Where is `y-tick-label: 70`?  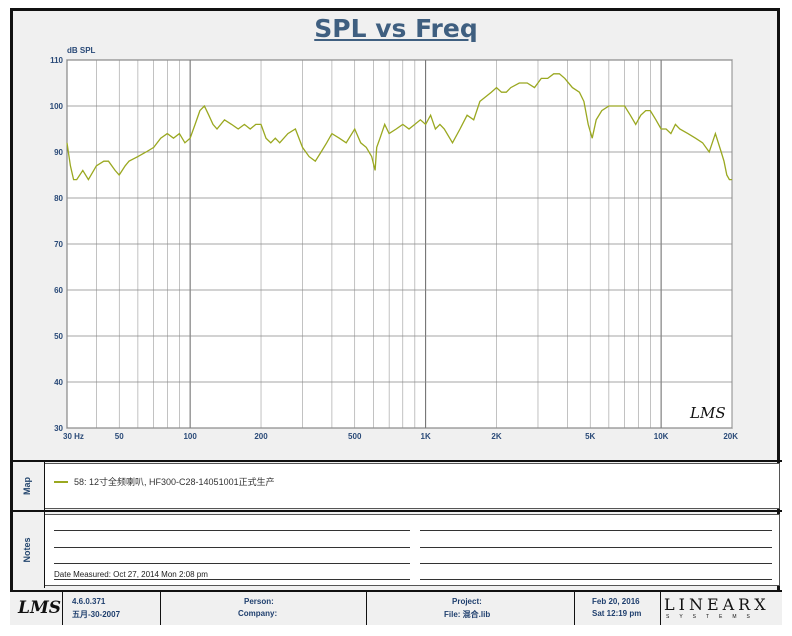
y-tick-label: 70 is located at coordinates (58, 244).